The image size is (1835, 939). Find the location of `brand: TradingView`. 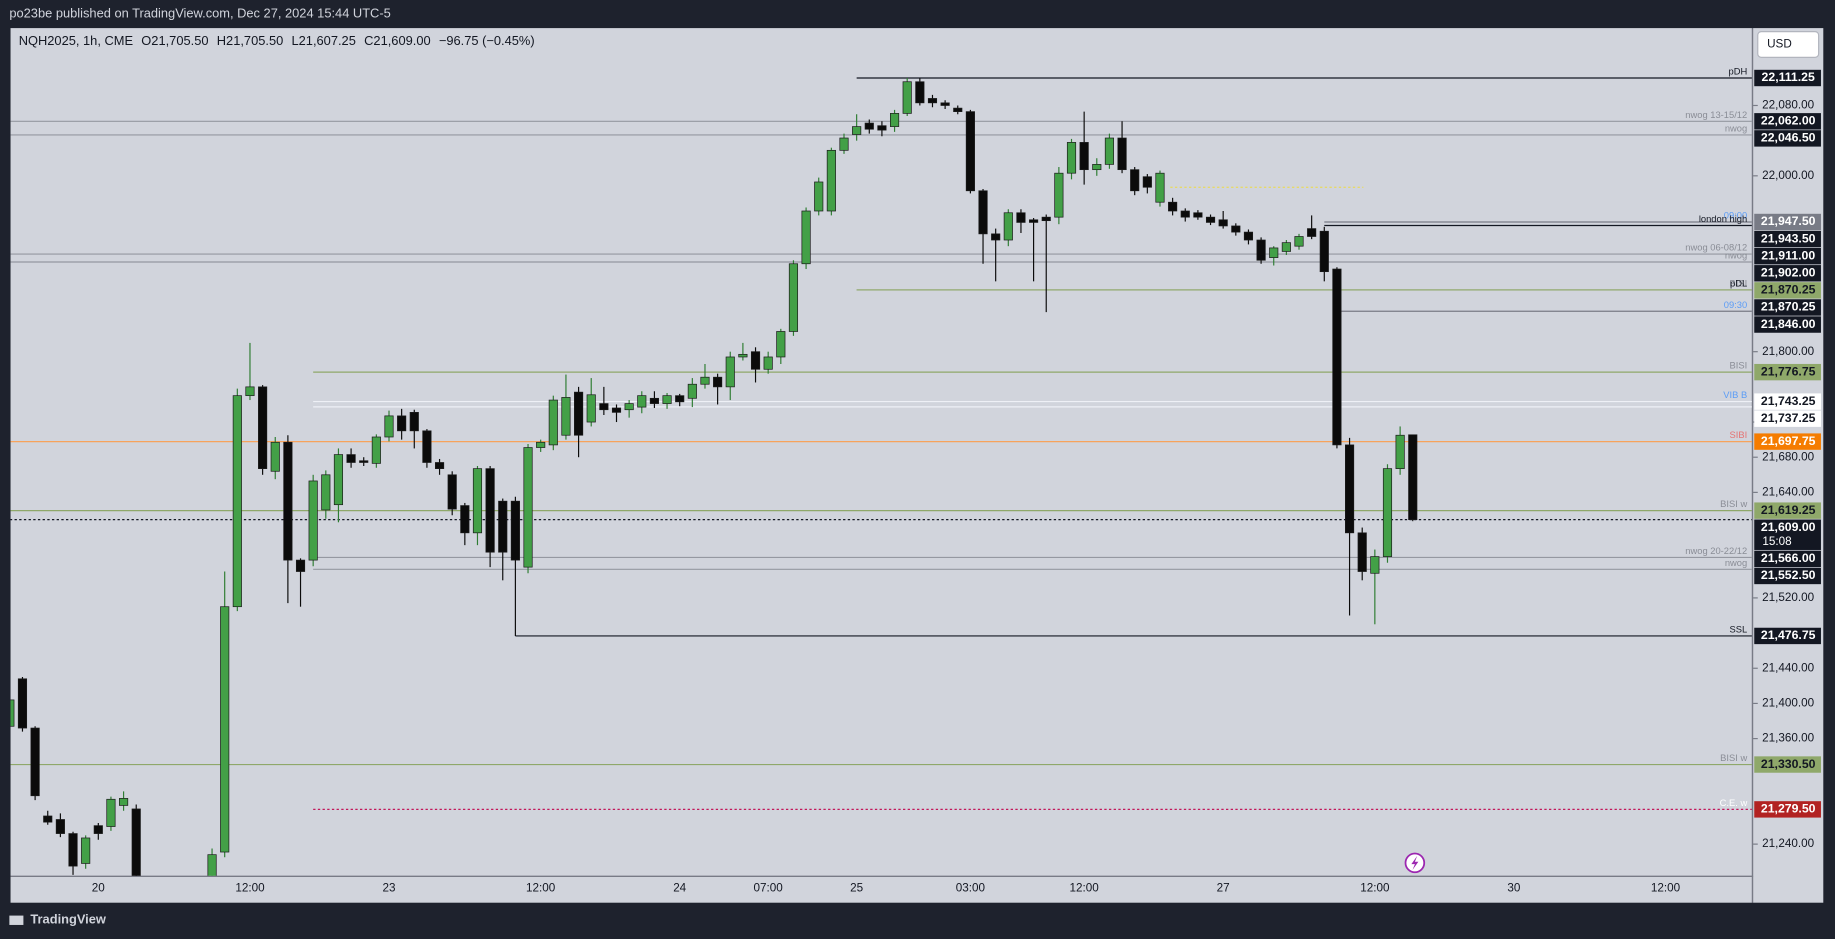

brand: TradingView is located at coordinates (68, 919).